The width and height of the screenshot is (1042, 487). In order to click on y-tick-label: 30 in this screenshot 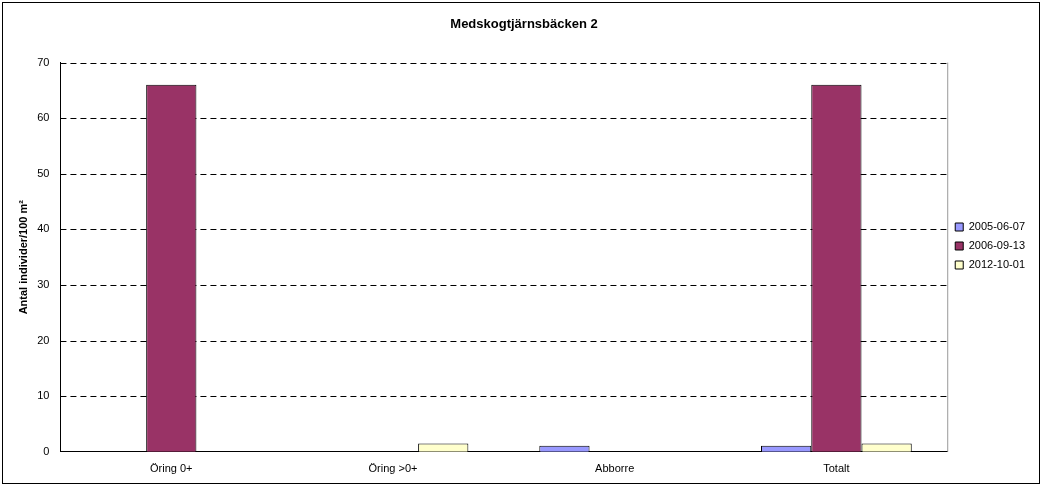, I will do `click(43, 284)`.